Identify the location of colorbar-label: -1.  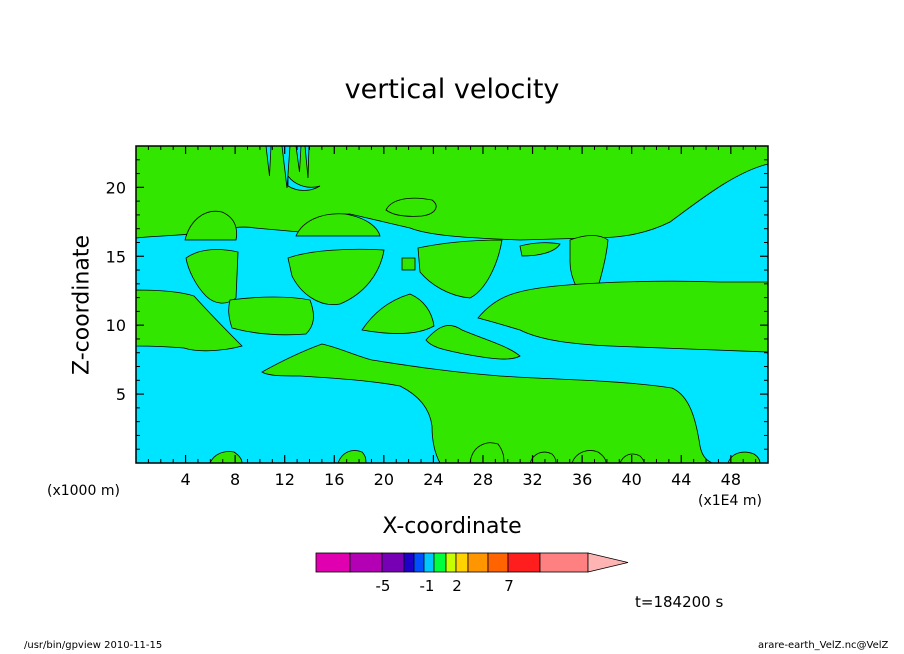
(427, 586).